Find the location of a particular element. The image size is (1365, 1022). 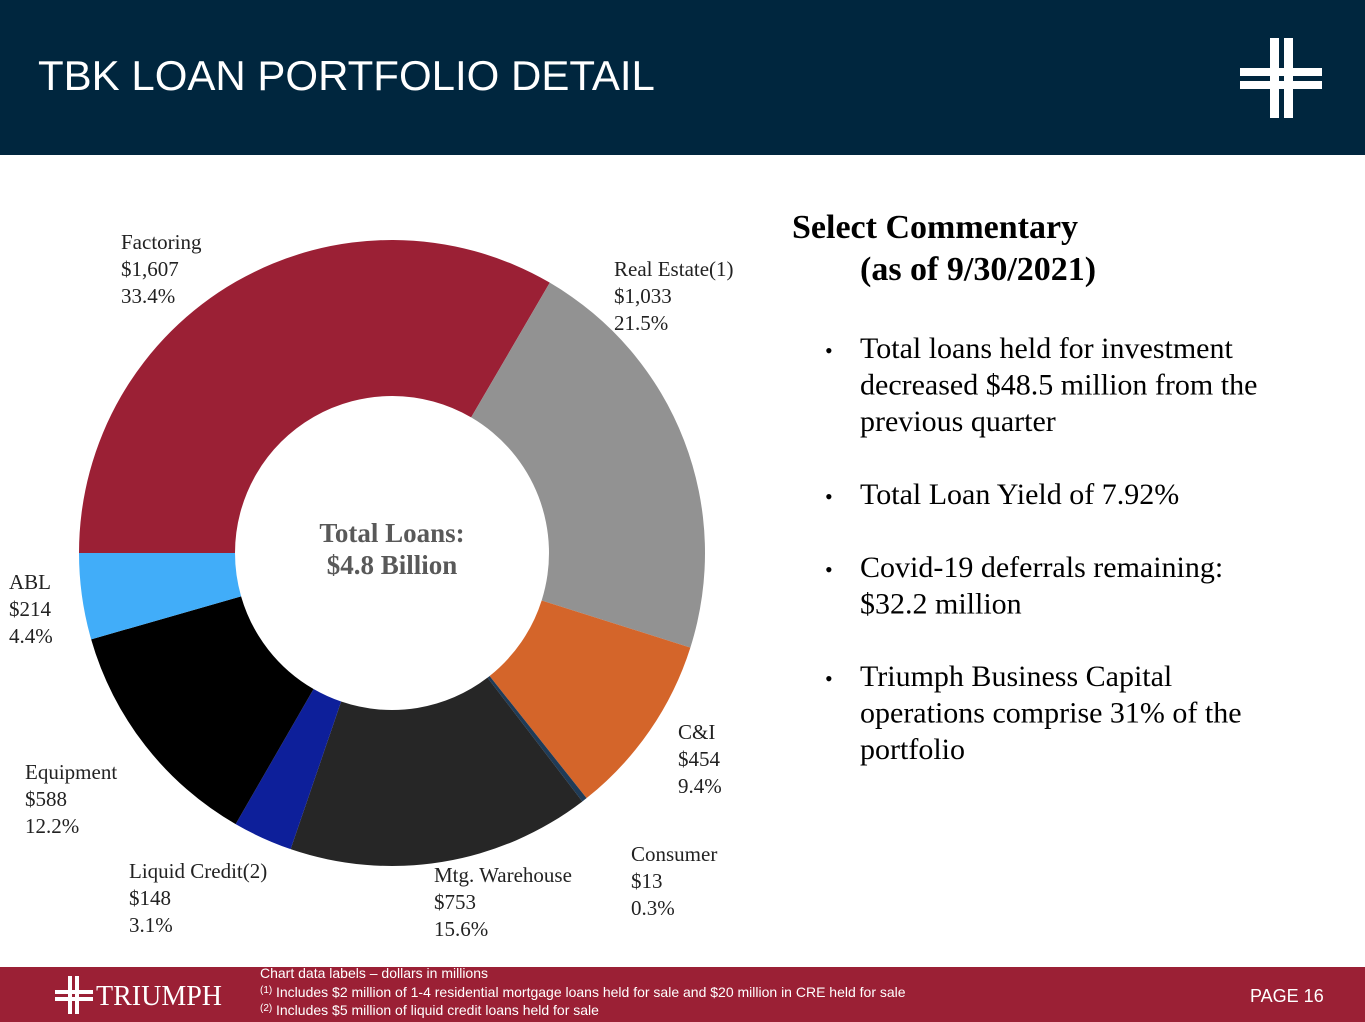

bullet-text: Triumph Business Capital is located at coordinates (1016, 676).